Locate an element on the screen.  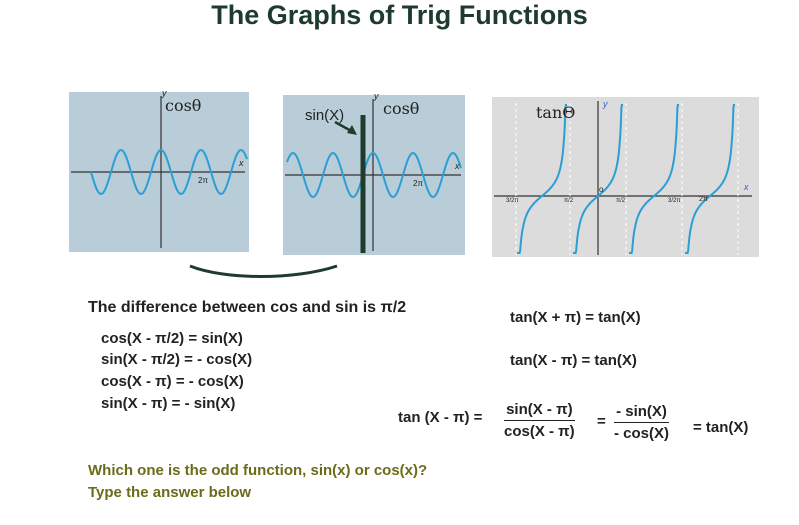
tan-derivation-rhs: = tan(X) is located at coordinates (721, 427).